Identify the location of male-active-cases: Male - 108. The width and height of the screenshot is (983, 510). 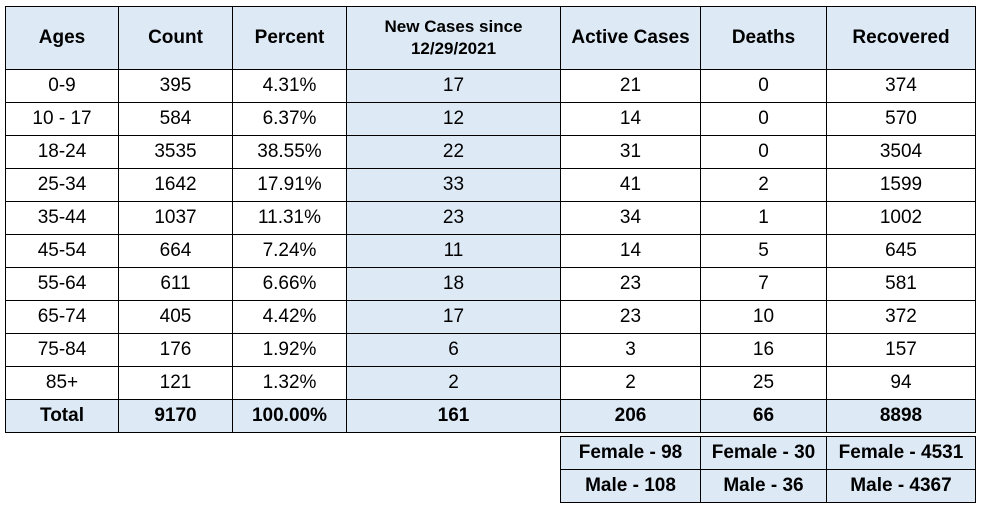
(630, 486).